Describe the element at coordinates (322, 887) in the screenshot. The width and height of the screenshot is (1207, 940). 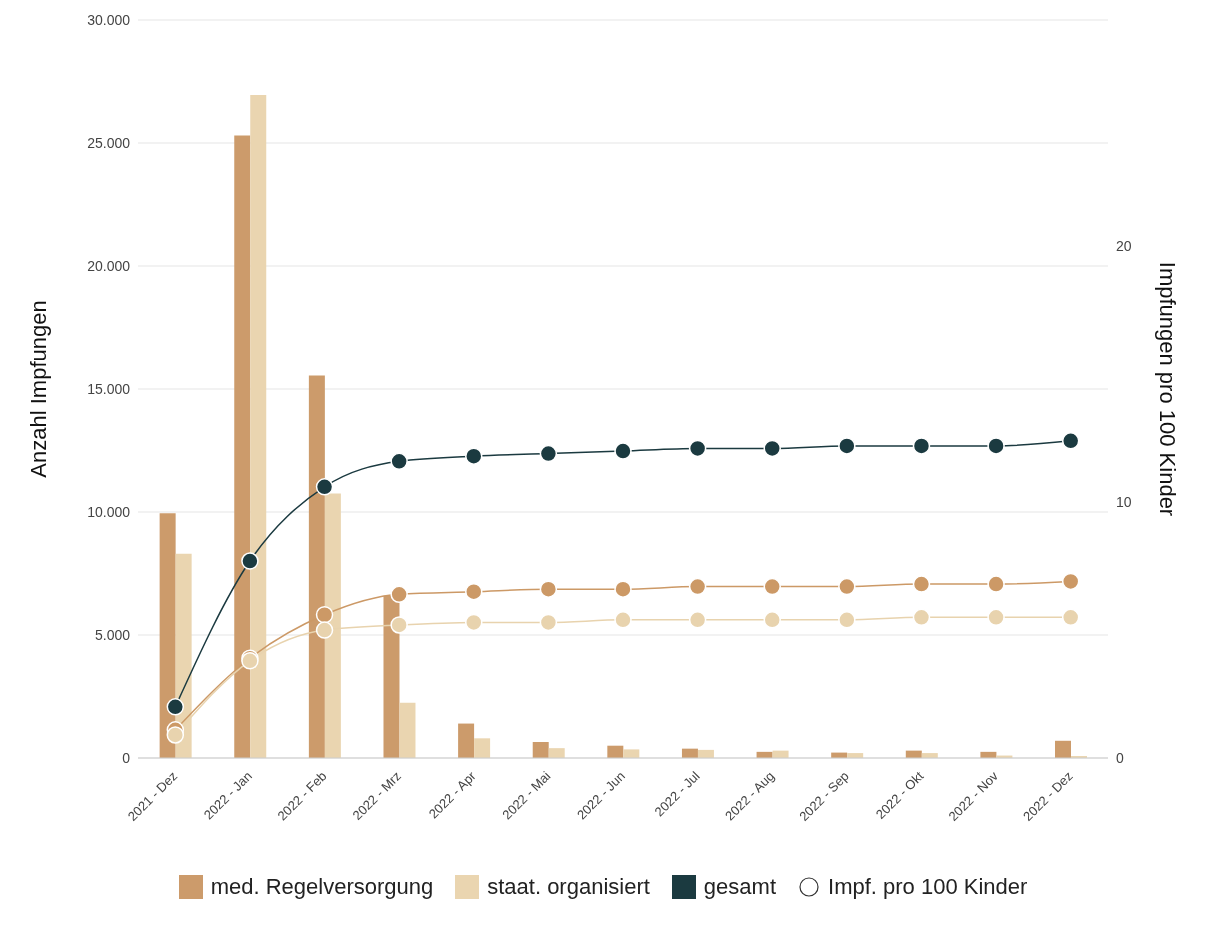
I see `legend-label: med. Regelversorgung` at that location.